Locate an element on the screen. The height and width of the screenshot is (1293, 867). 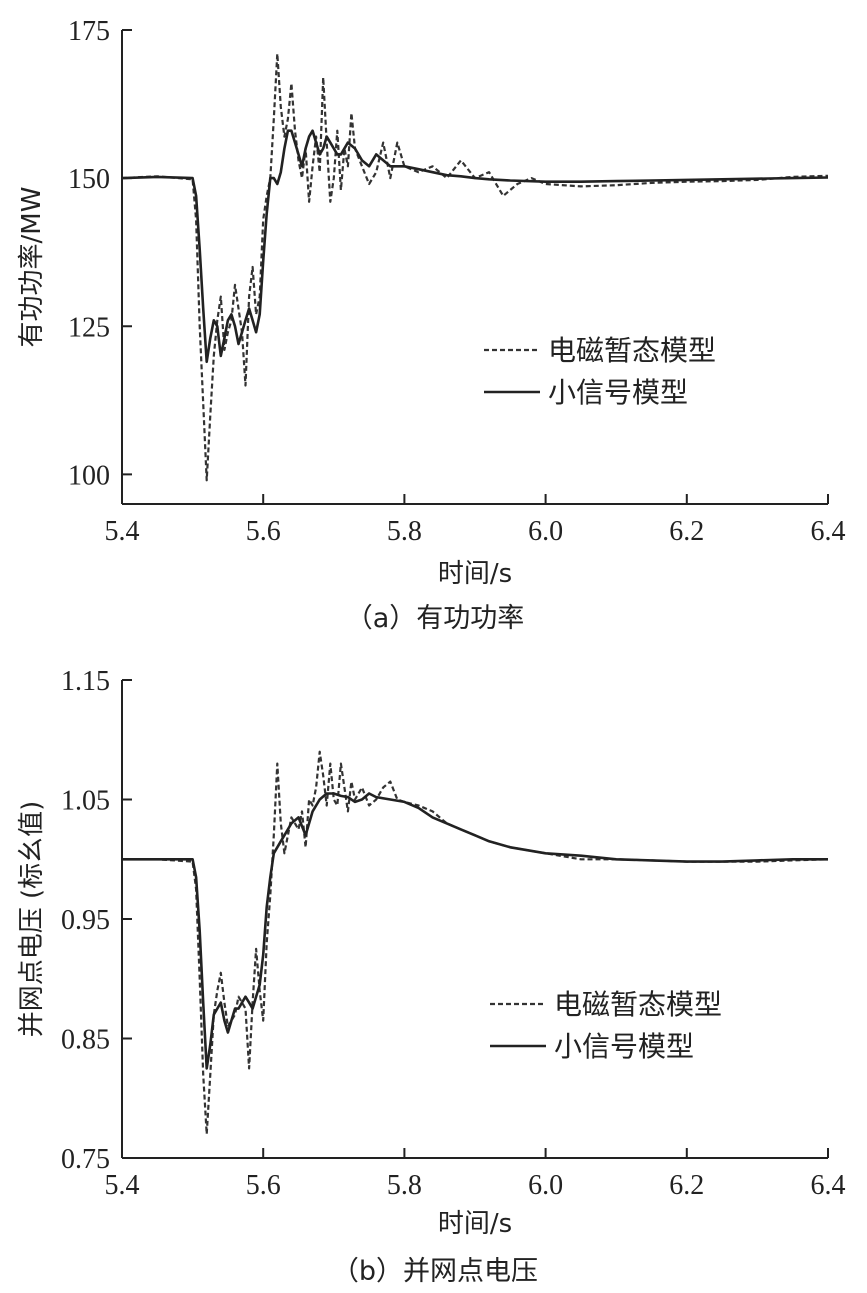
y-tick-label: 125 is located at coordinates (89, 327).